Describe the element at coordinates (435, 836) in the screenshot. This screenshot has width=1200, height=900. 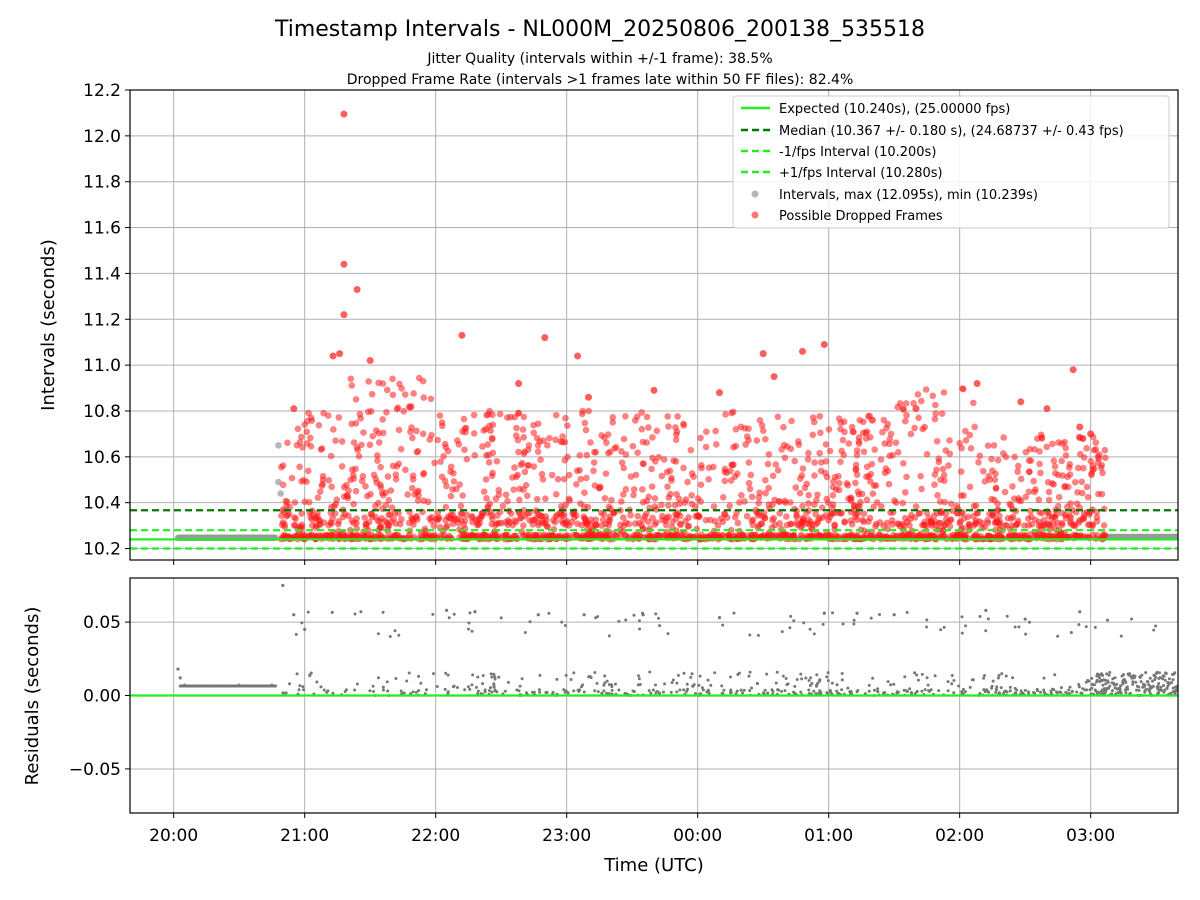
I see `x-tick-label: 22:00` at that location.